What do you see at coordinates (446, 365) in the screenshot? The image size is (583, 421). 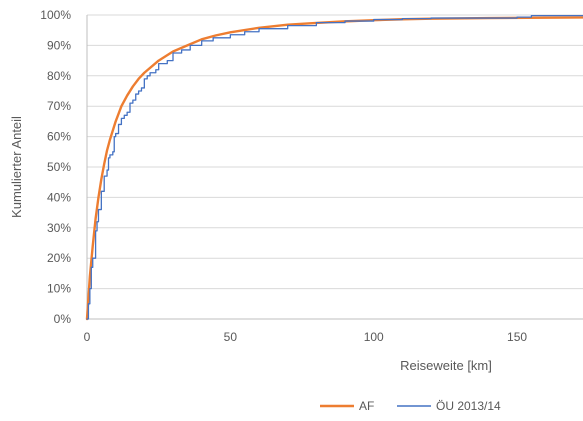 I see `x-axis-title: Reiseweite [km]` at bounding box center [446, 365].